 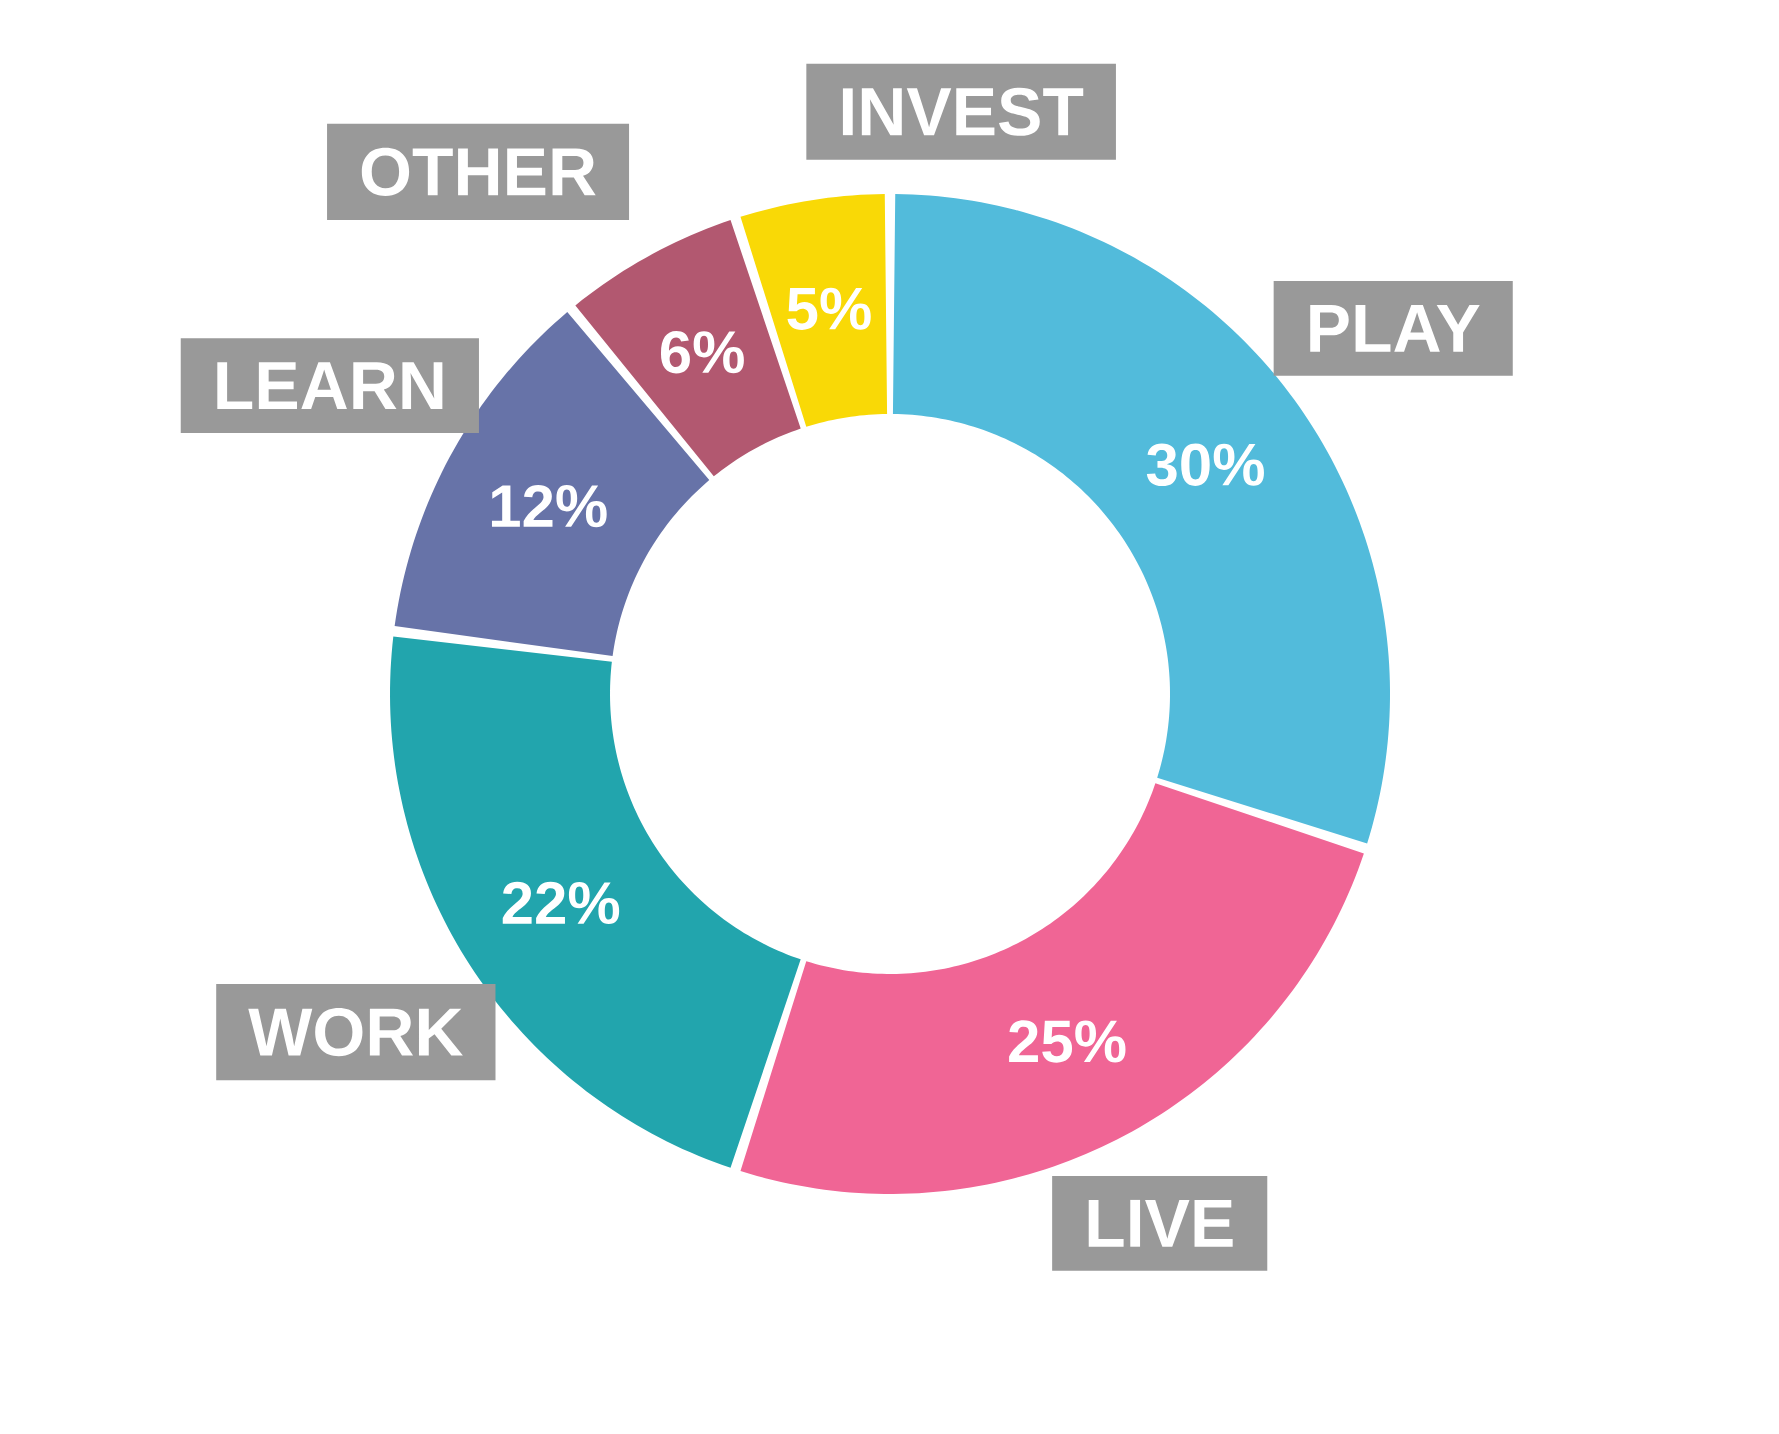 What do you see at coordinates (963, 111) in the screenshot?
I see `slice-label: INVEST` at bounding box center [963, 111].